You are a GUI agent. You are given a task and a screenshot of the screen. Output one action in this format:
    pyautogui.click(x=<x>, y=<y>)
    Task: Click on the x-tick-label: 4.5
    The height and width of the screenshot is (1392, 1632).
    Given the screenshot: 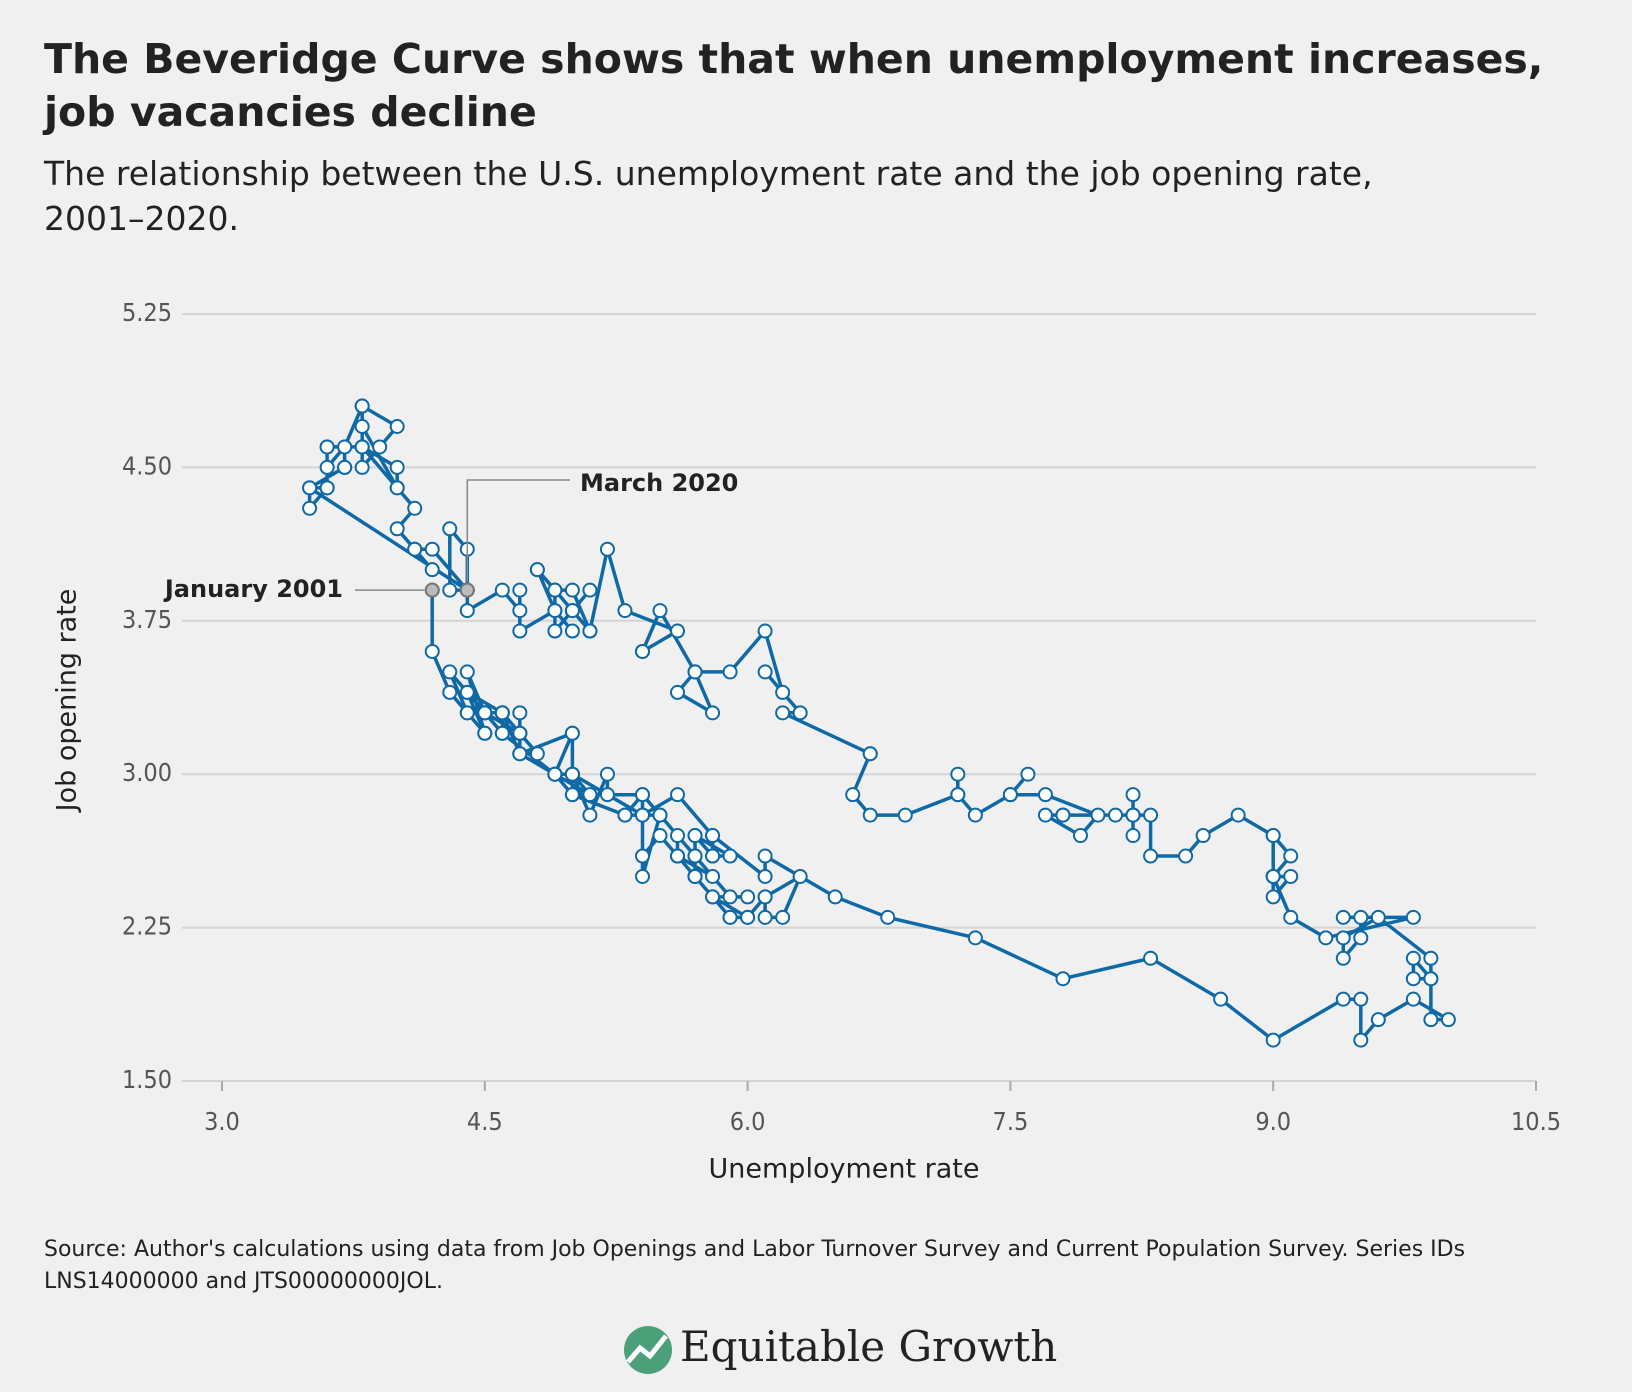 What is the action you would take?
    pyautogui.click(x=485, y=1121)
    